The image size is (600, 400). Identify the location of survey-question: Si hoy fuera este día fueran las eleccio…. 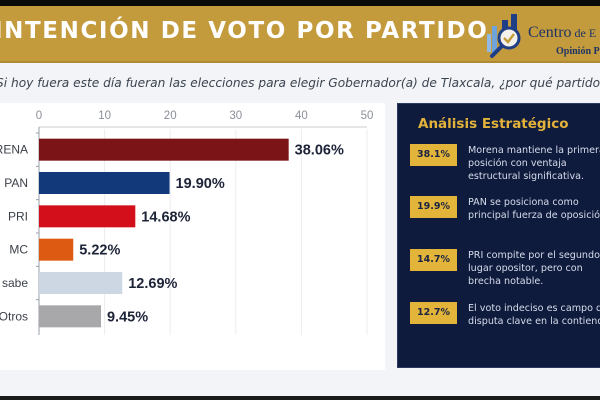
(300, 83).